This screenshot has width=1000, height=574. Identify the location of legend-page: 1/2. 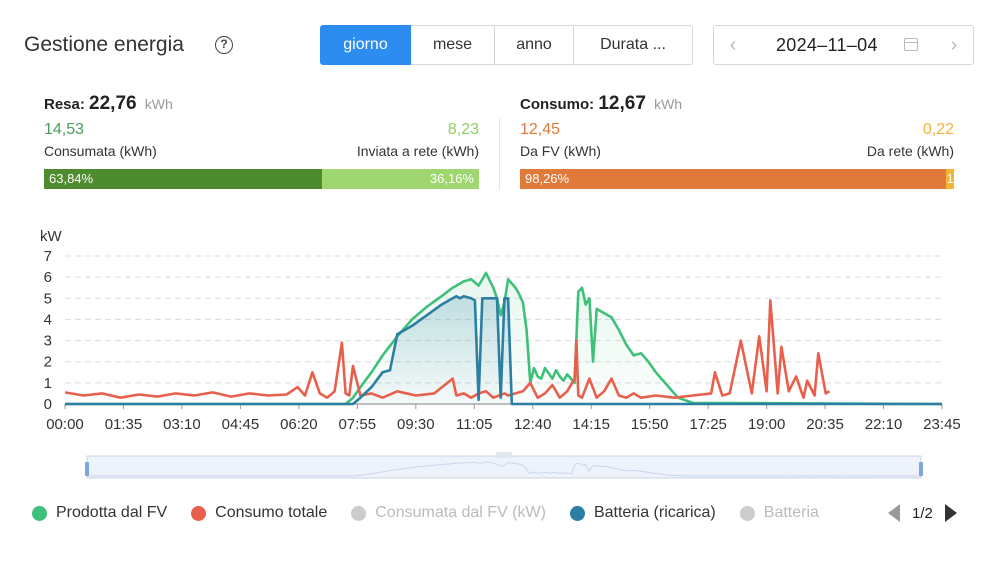
(922, 513).